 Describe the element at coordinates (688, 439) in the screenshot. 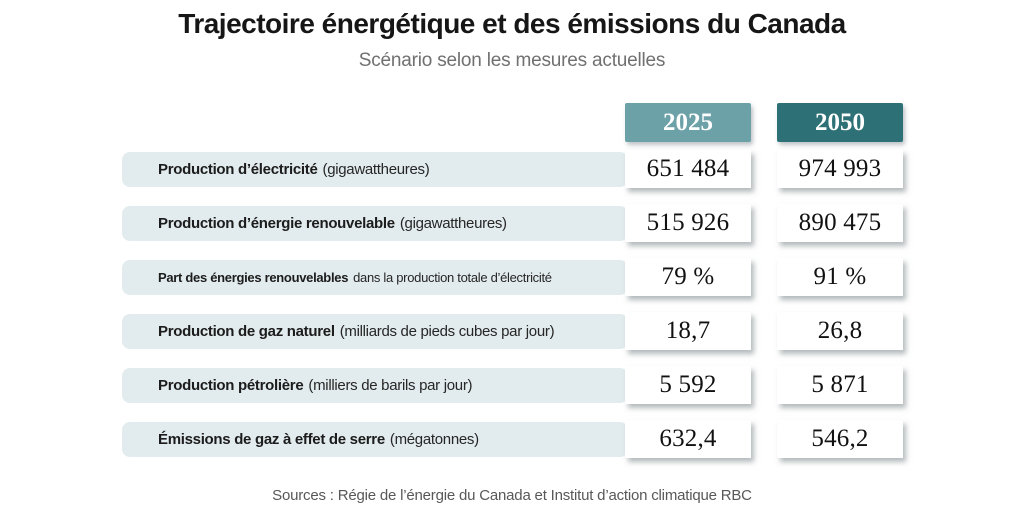

I see `value-cell-2025: 632,4` at that location.